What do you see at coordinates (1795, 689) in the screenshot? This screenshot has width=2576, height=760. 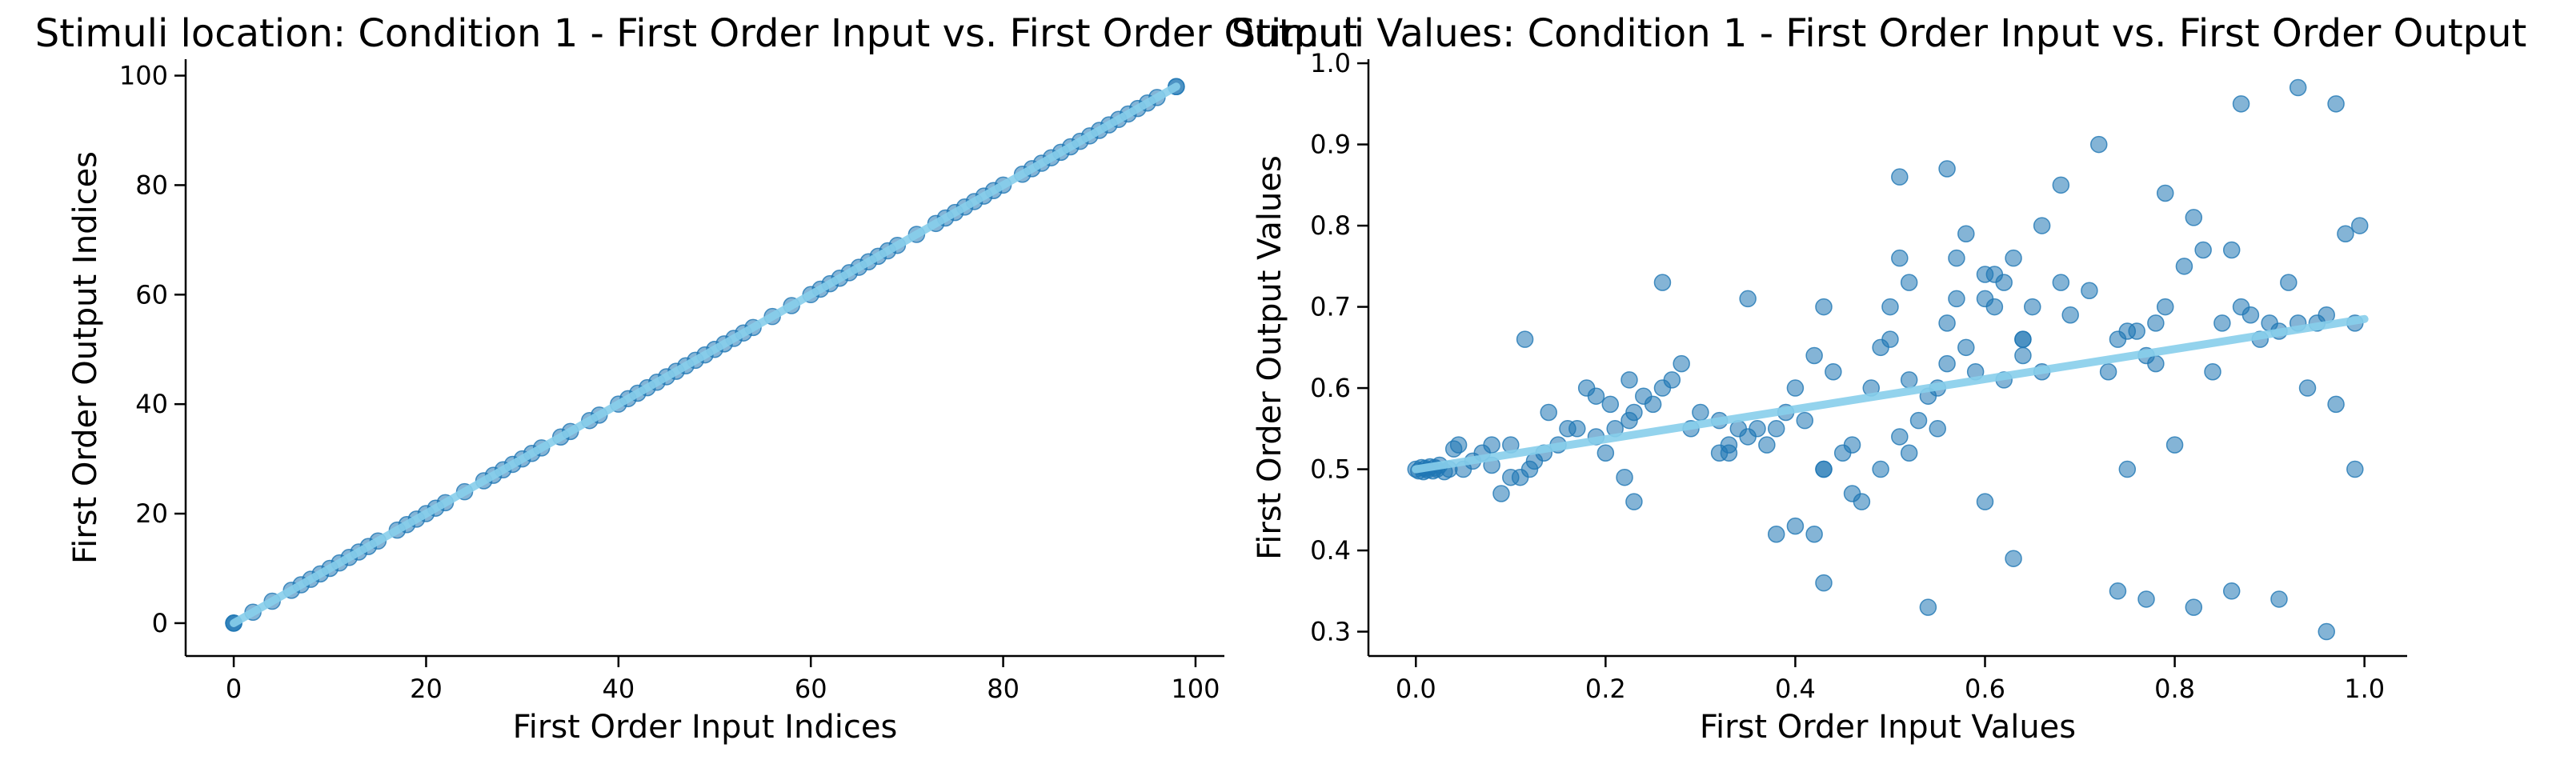 I see `x-tick-label: 0.4` at bounding box center [1795, 689].